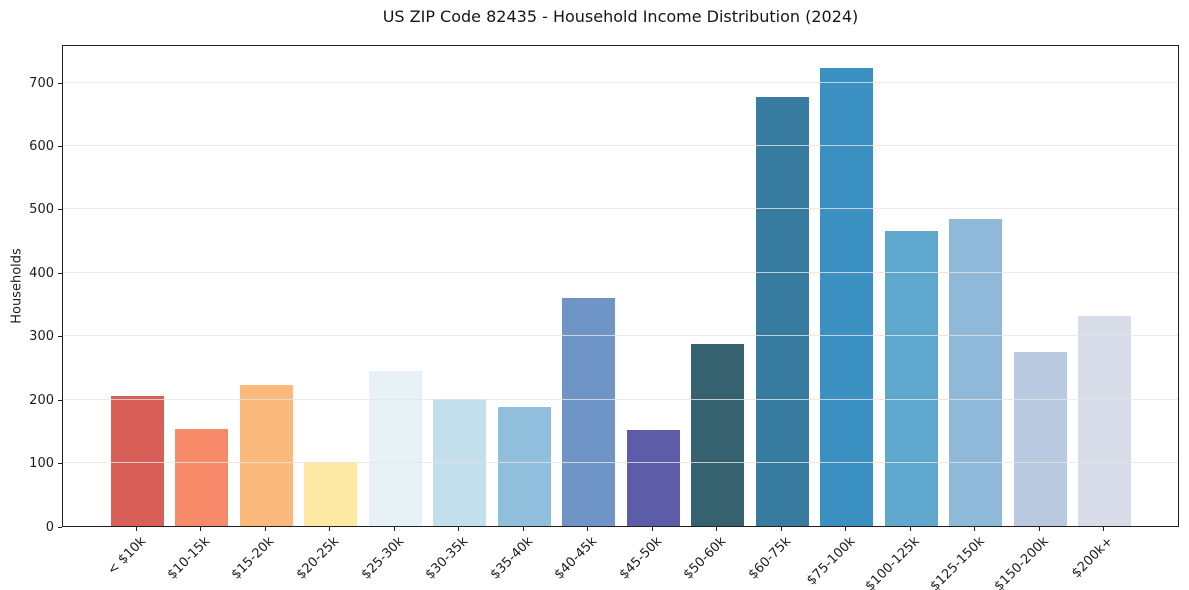 The image size is (1189, 590). Describe the element at coordinates (640, 558) in the screenshot. I see `x-tick-label: $45-50k` at that location.